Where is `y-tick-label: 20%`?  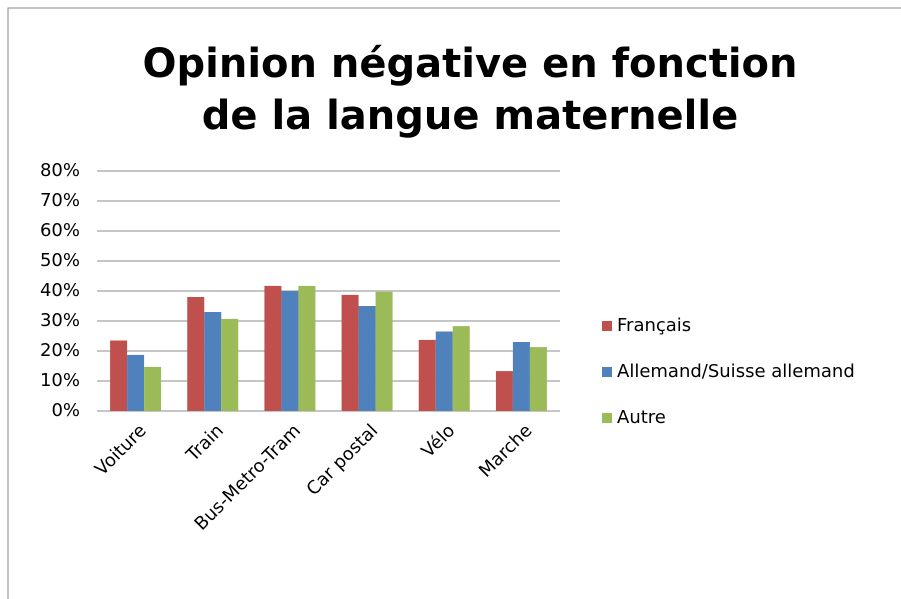
y-tick-label: 20% is located at coordinates (60, 350).